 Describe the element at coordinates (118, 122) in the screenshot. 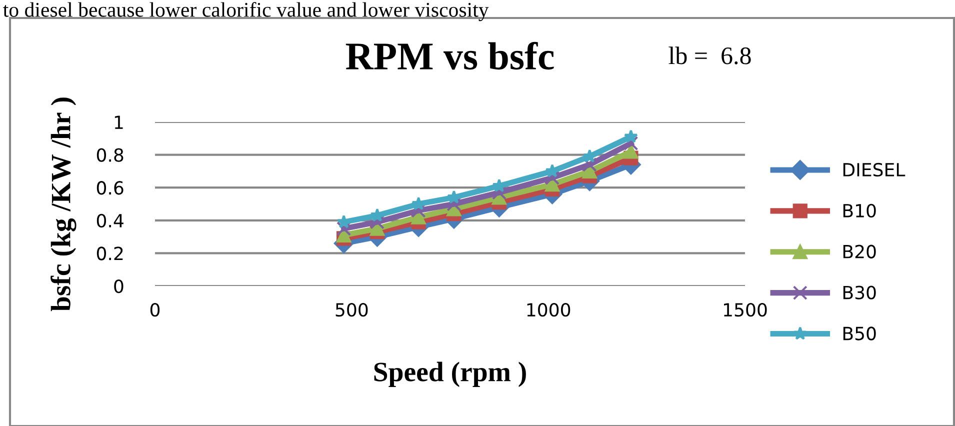

I see `y-tick-label: 1` at that location.